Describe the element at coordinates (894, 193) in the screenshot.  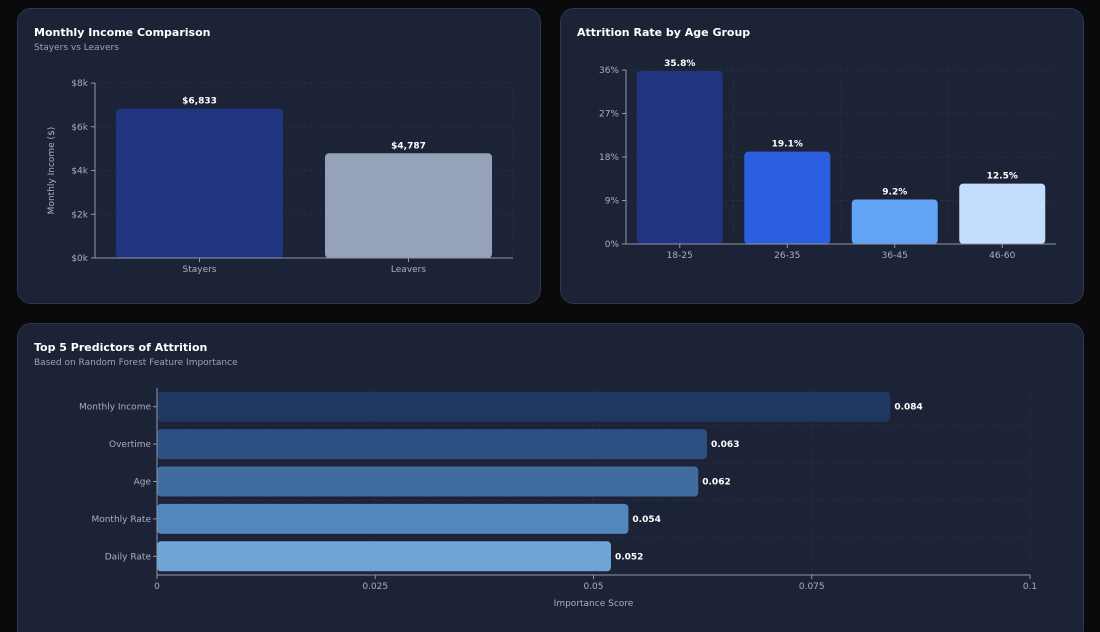
I see `age-value-label: 9.2%` at that location.